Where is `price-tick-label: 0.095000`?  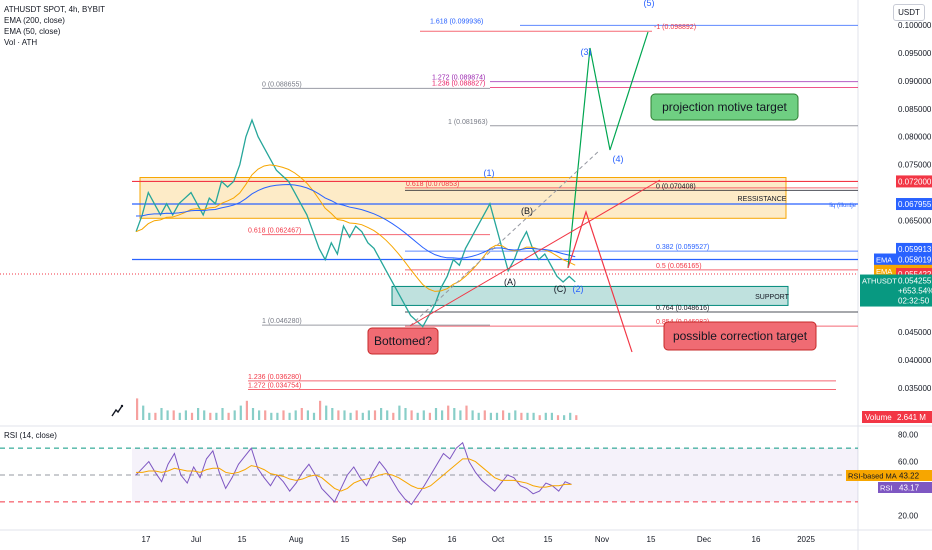
price-tick-label: 0.095000 is located at coordinates (915, 53).